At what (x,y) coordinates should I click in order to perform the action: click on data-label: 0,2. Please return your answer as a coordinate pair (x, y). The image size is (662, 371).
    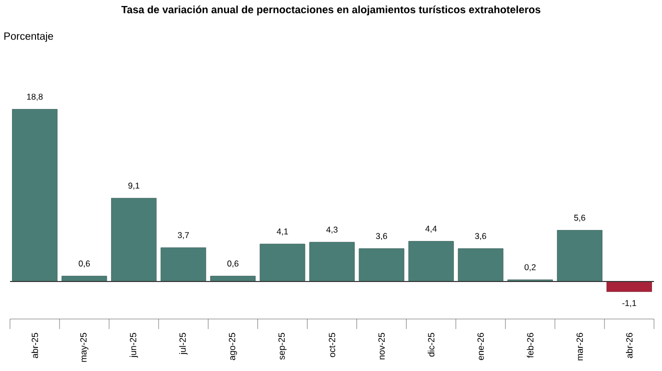
    Looking at the image, I should click on (530, 268).